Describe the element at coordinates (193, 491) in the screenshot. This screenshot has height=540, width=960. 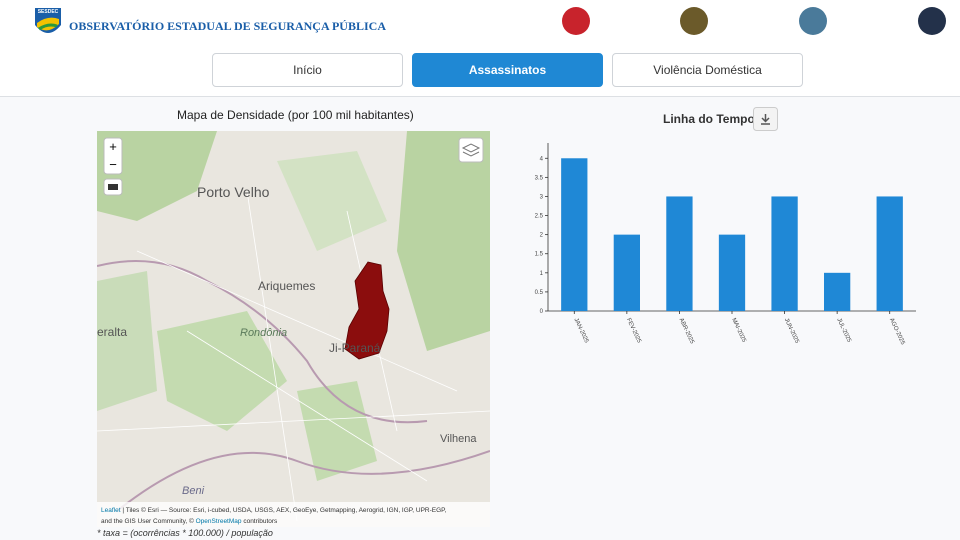
I see `place-label: Beni` at that location.